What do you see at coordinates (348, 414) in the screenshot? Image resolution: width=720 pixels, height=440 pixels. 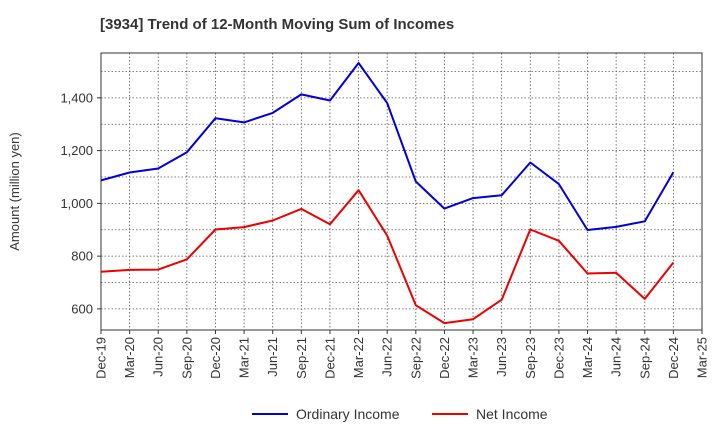 I see `legend-label-ordinary-income: Ordinary Income` at bounding box center [348, 414].